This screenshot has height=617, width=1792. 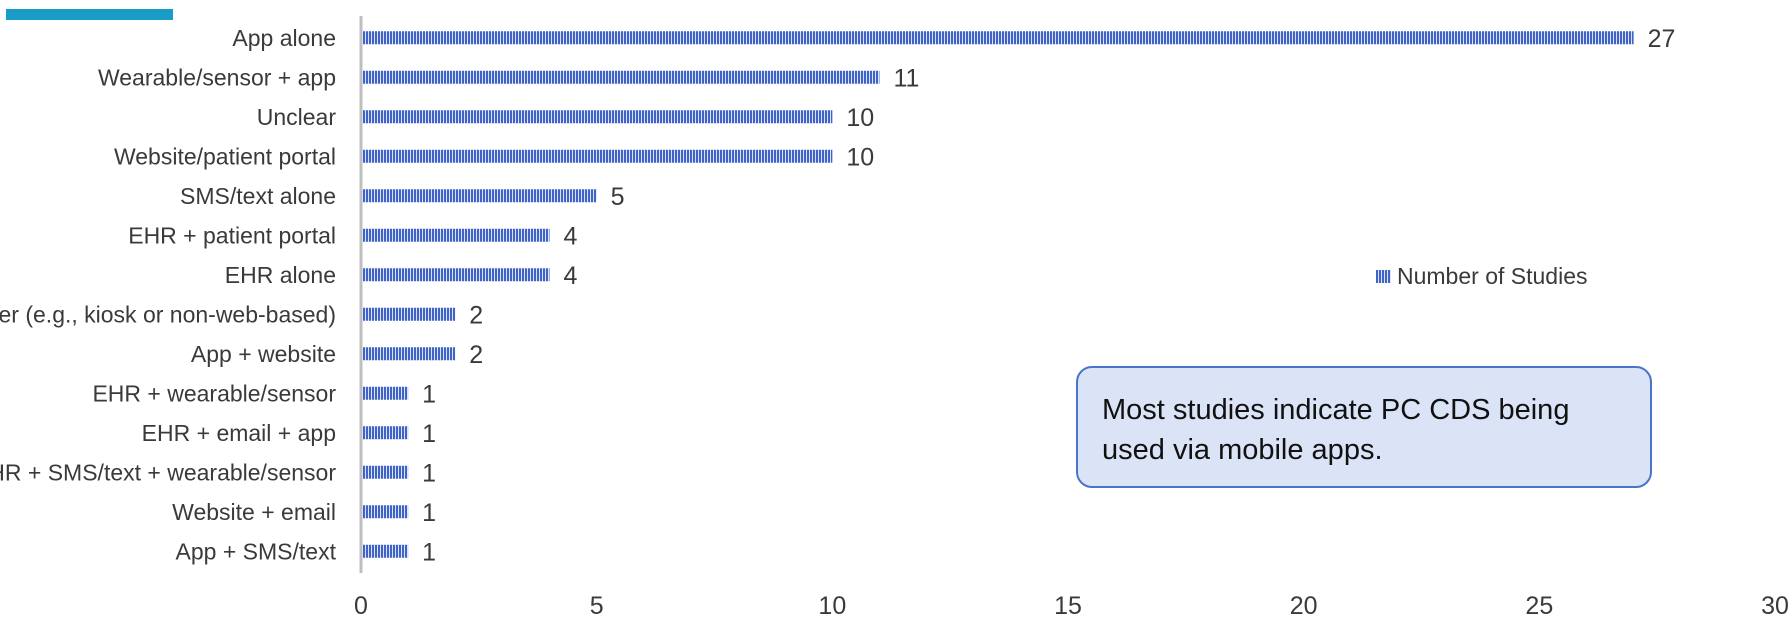 I want to click on category-label: App + SMS/text, so click(x=256, y=551).